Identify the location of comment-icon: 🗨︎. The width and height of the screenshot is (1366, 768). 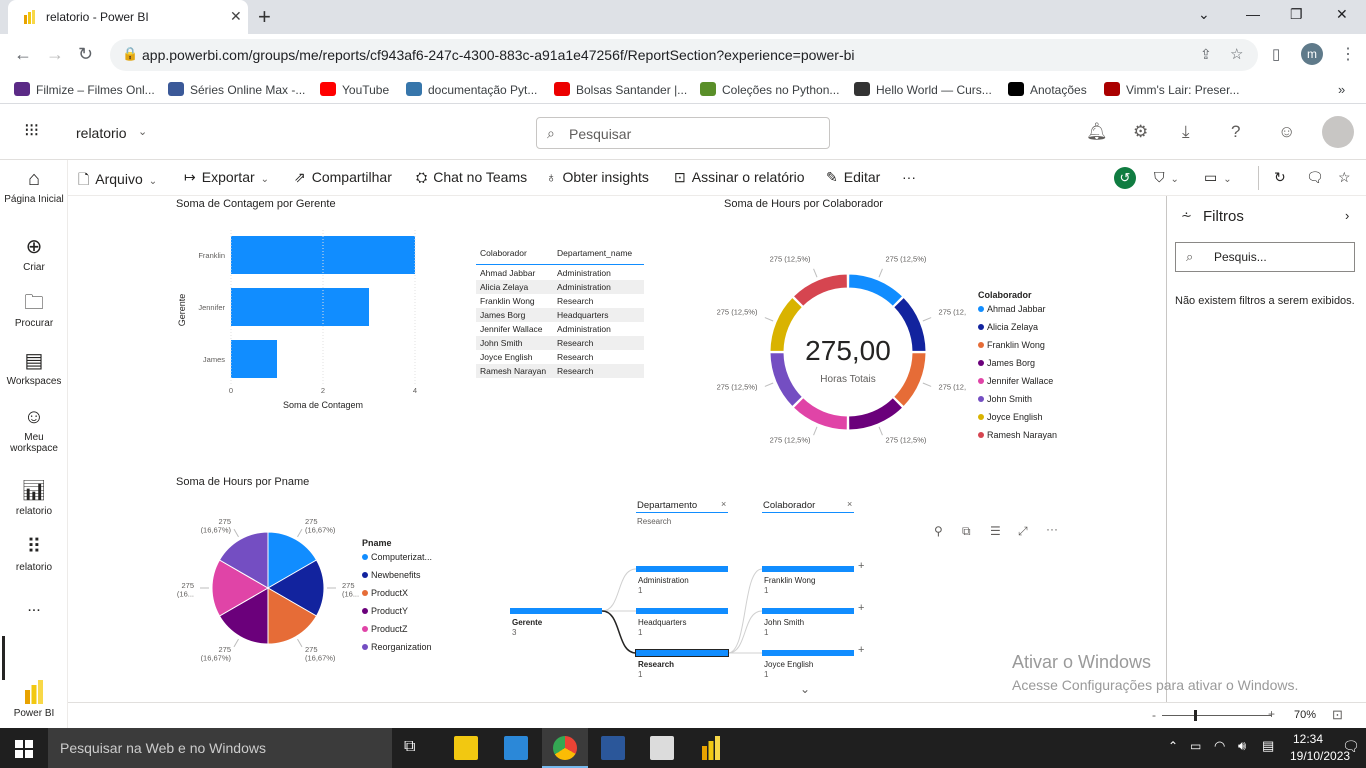
(1315, 177).